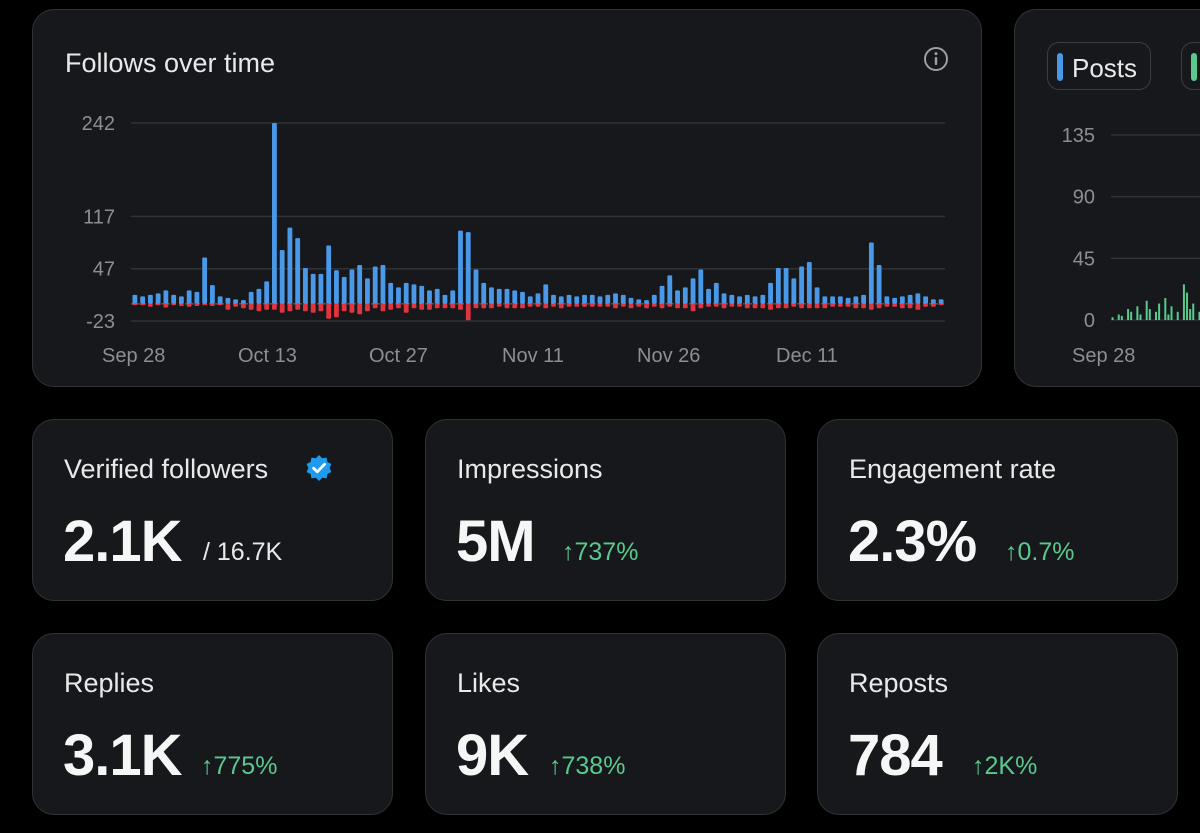 The image size is (1200, 833). Describe the element at coordinates (100, 322) in the screenshot. I see `y-tick-label: -23` at that location.